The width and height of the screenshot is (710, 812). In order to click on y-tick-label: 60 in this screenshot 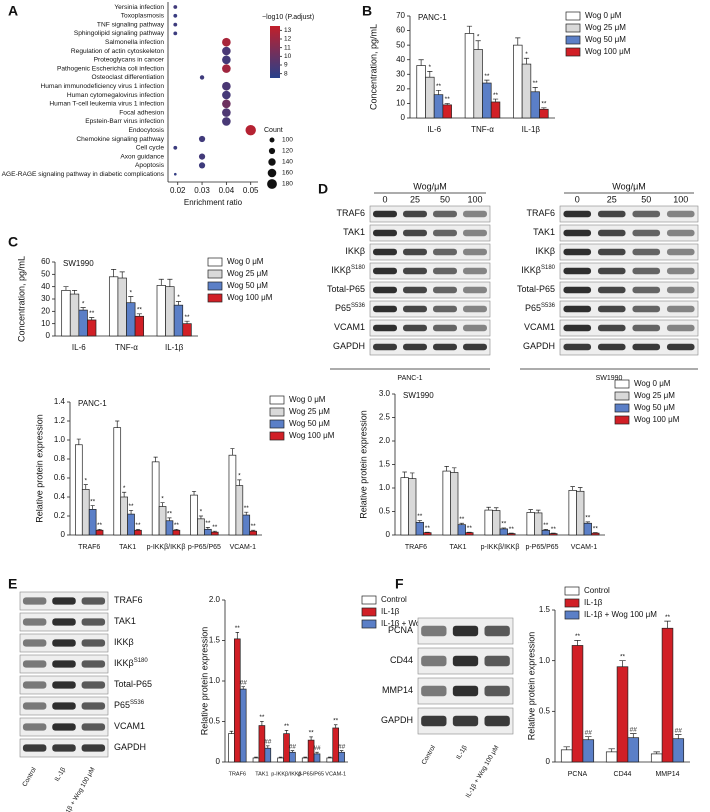, I will do `click(400, 30)`.